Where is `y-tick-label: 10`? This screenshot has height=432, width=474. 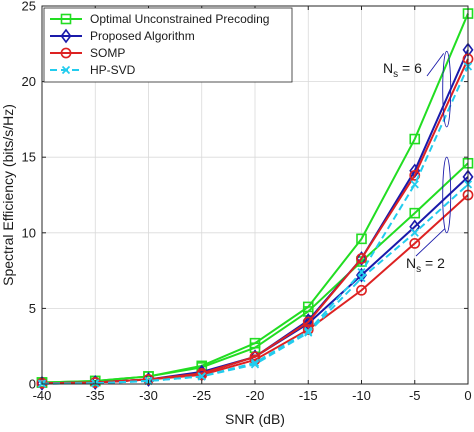
y-tick-label: 10 is located at coordinates (29, 232).